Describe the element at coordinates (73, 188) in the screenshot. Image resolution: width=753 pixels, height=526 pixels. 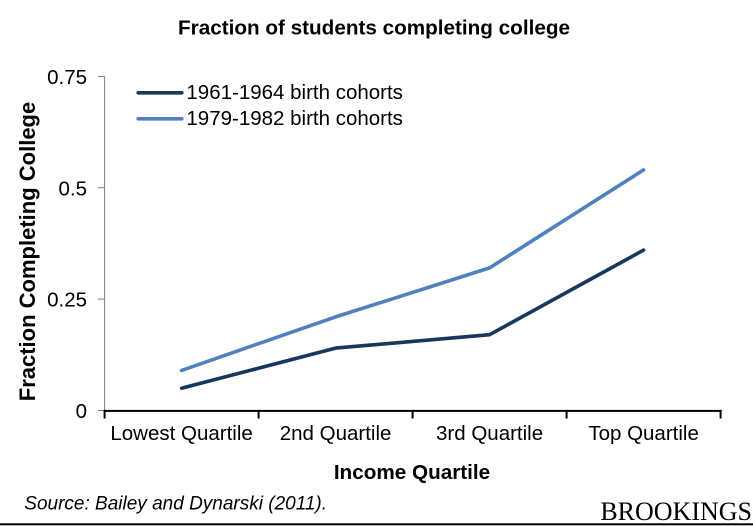
I see `svg-text: 0.5` at that location.